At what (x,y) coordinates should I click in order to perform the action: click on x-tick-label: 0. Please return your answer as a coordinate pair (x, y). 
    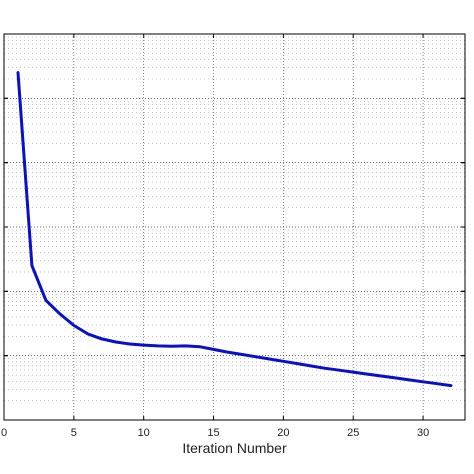
    Looking at the image, I should click on (4, 433).